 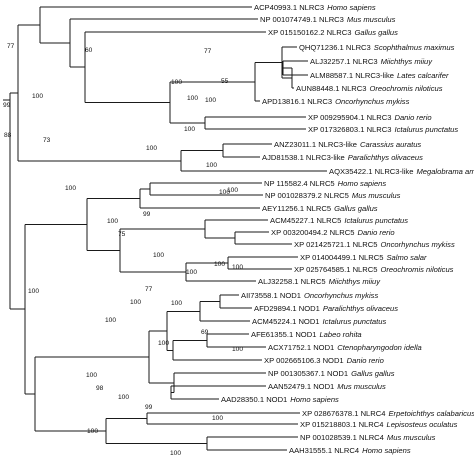 I want to click on taxon-label: AAD28350.1 NOD1 Homo sapiens, so click(x=280, y=399).